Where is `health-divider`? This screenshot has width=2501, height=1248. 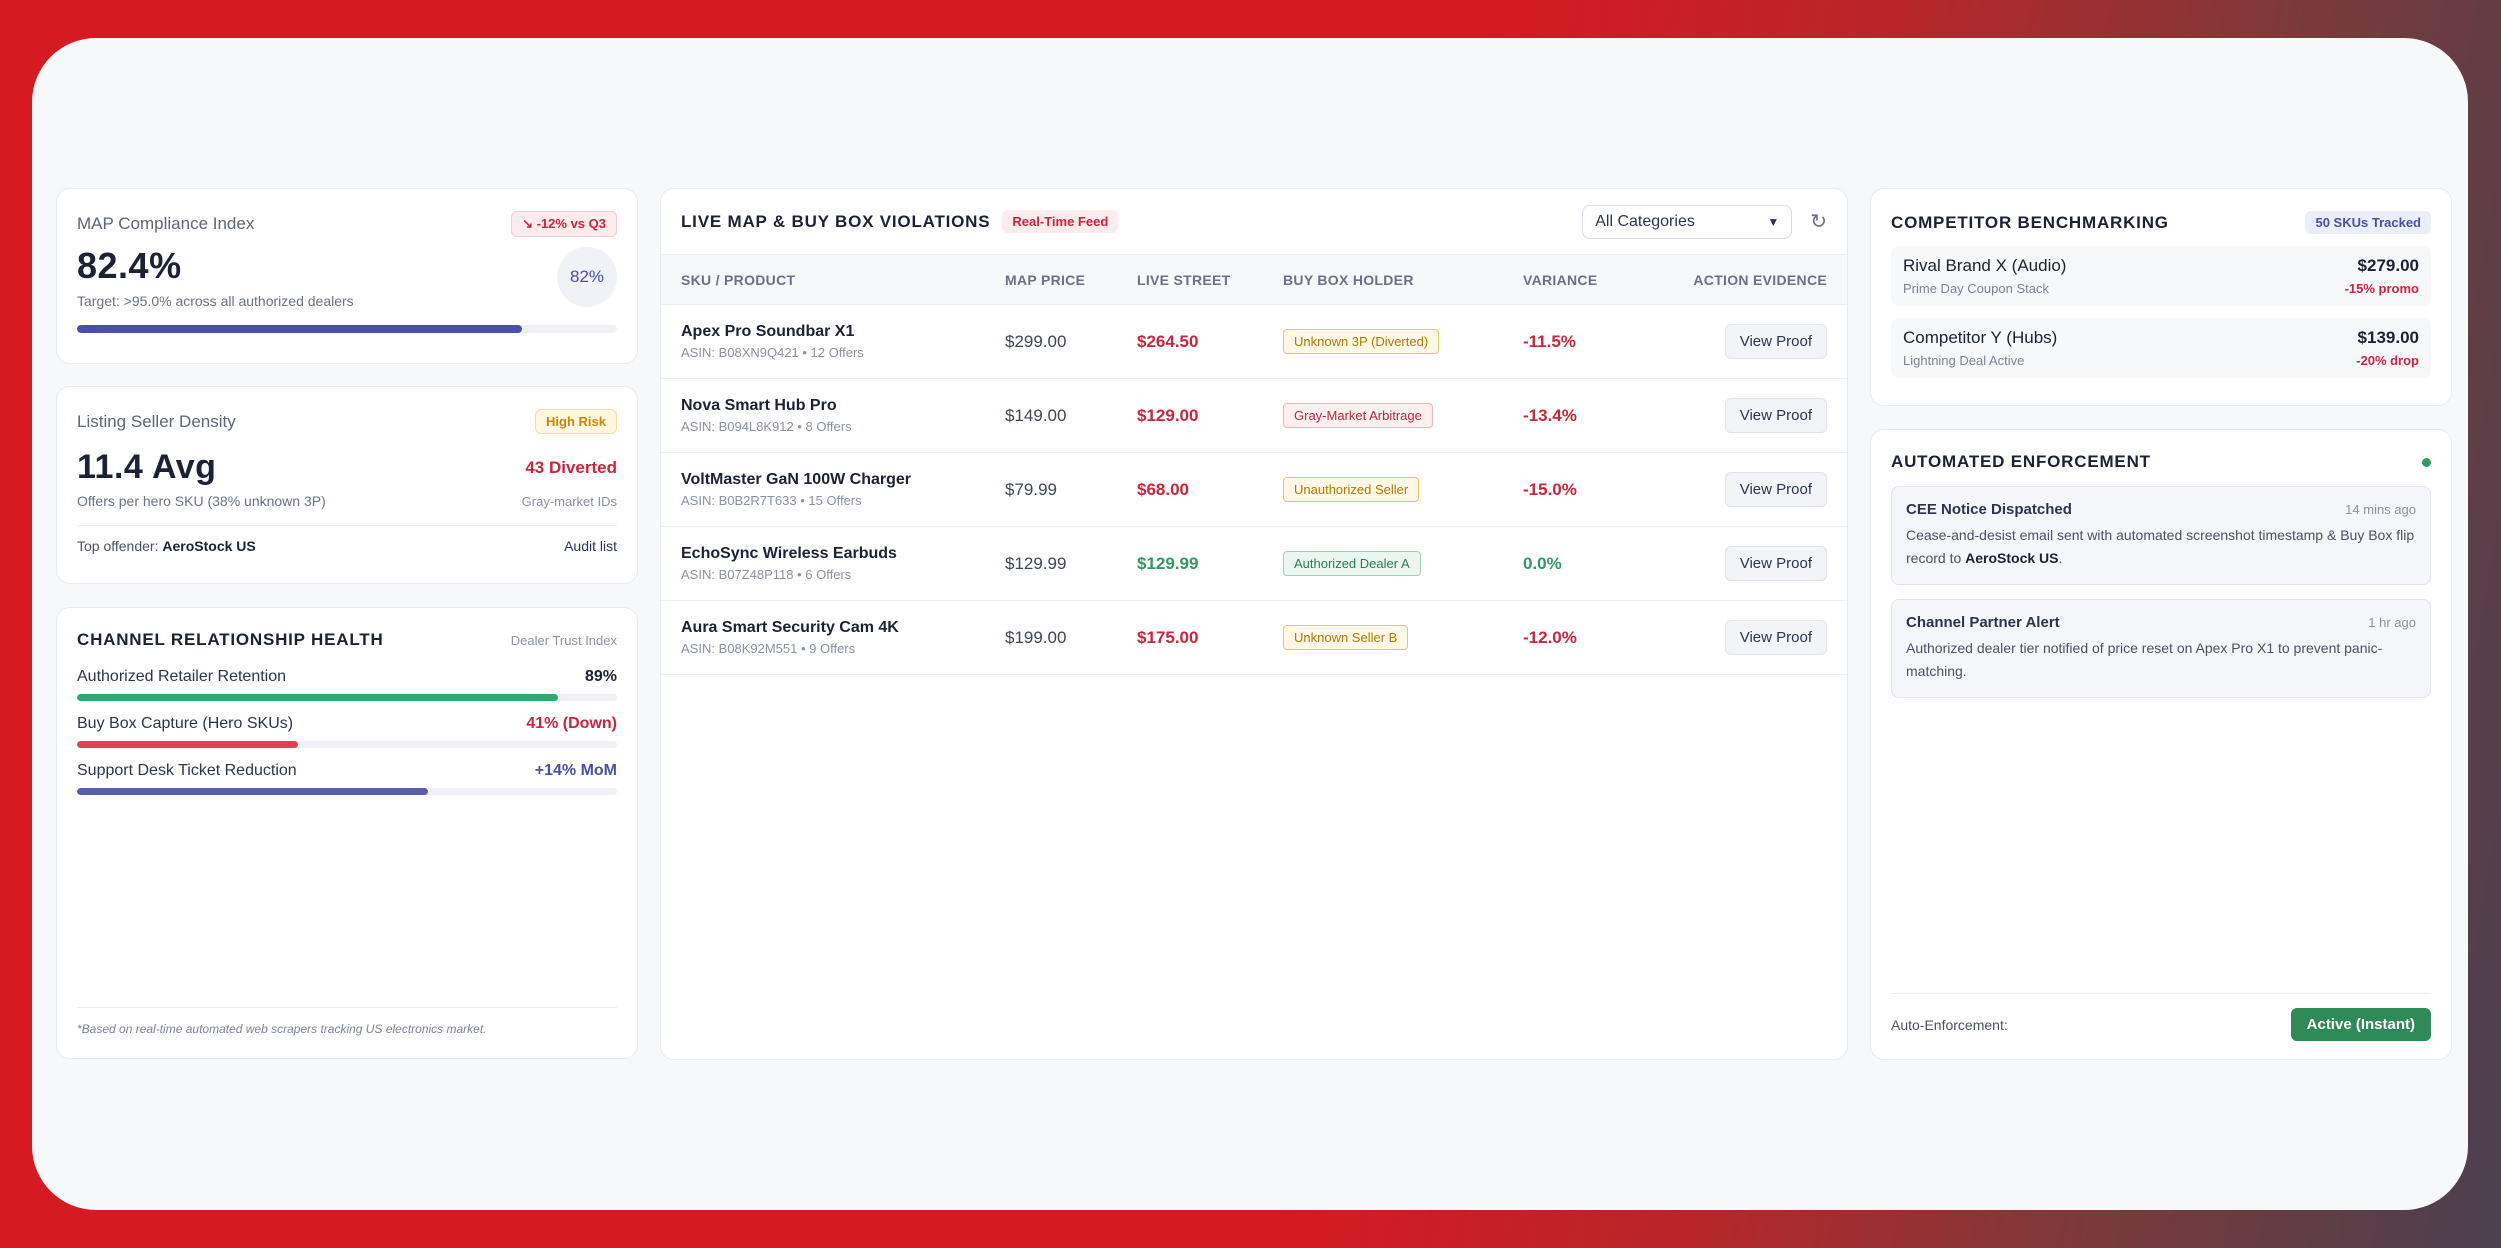
health-divider is located at coordinates (347, 1007).